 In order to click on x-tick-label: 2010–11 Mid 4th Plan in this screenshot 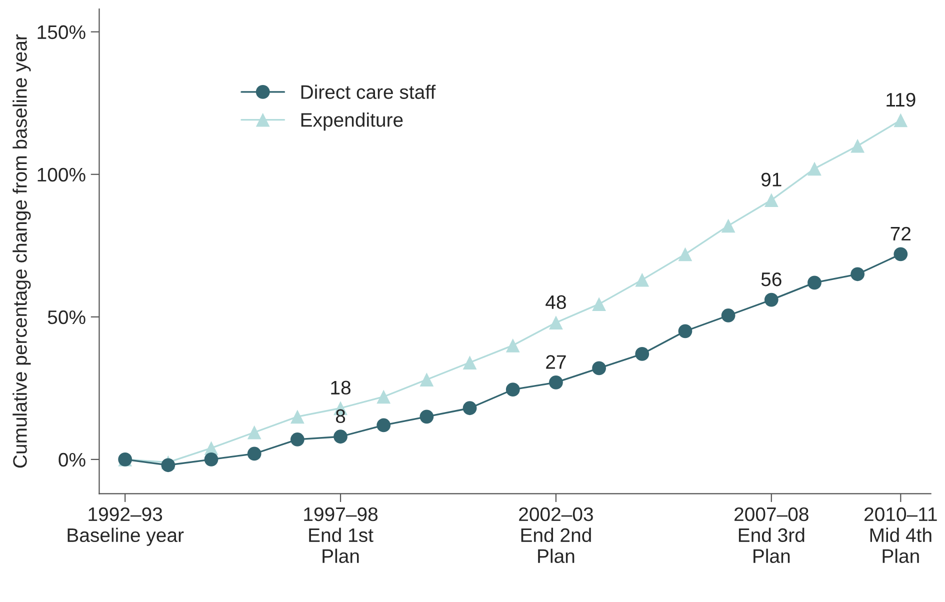, I will do `click(900, 535)`.